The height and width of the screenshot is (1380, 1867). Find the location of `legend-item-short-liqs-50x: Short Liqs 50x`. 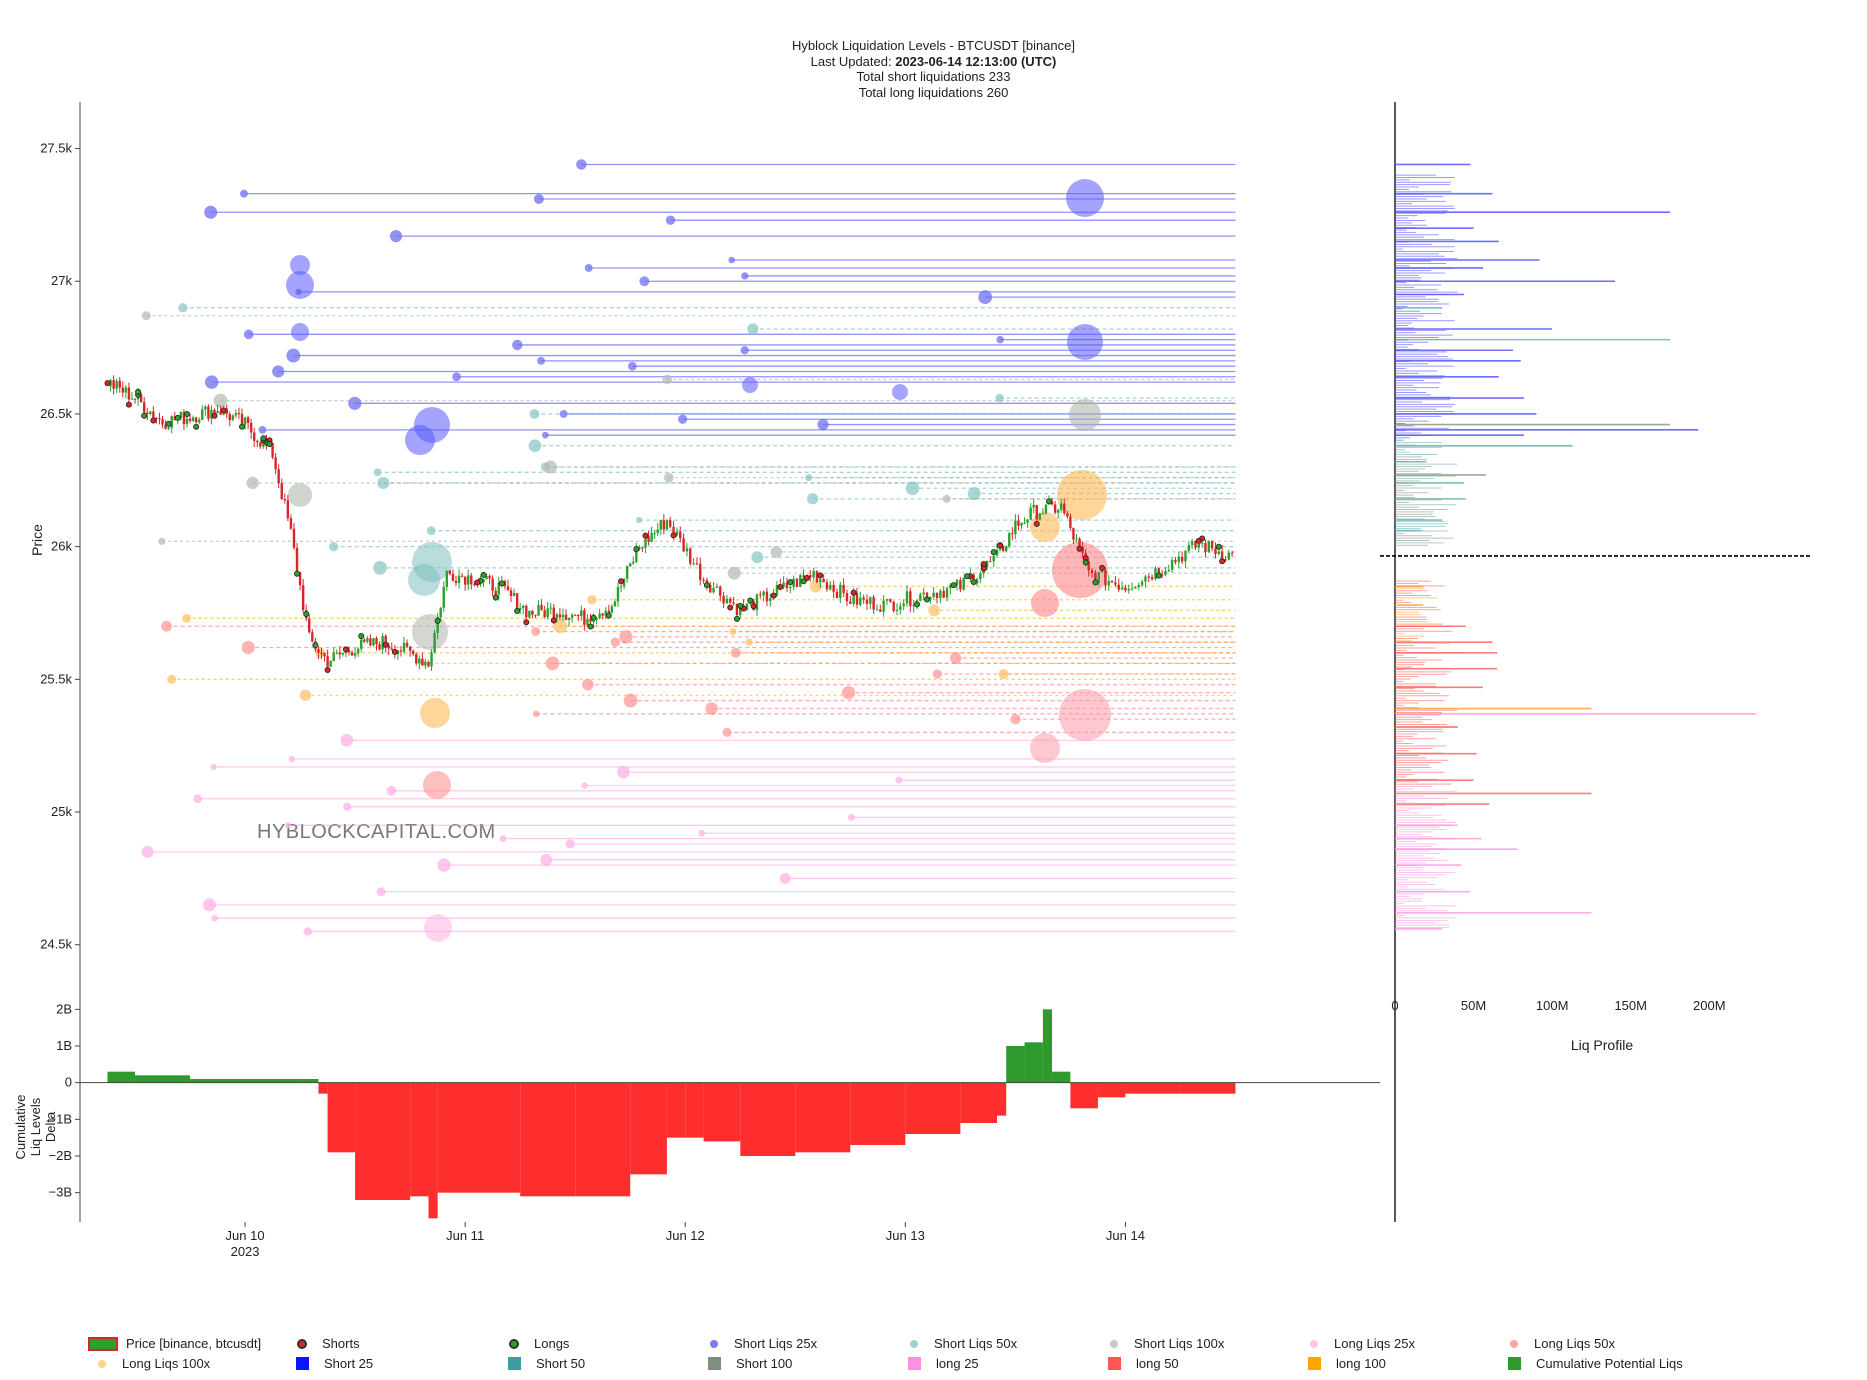

legend-item-short-liqs-50x: Short Liqs 50x is located at coordinates (958, 1343).